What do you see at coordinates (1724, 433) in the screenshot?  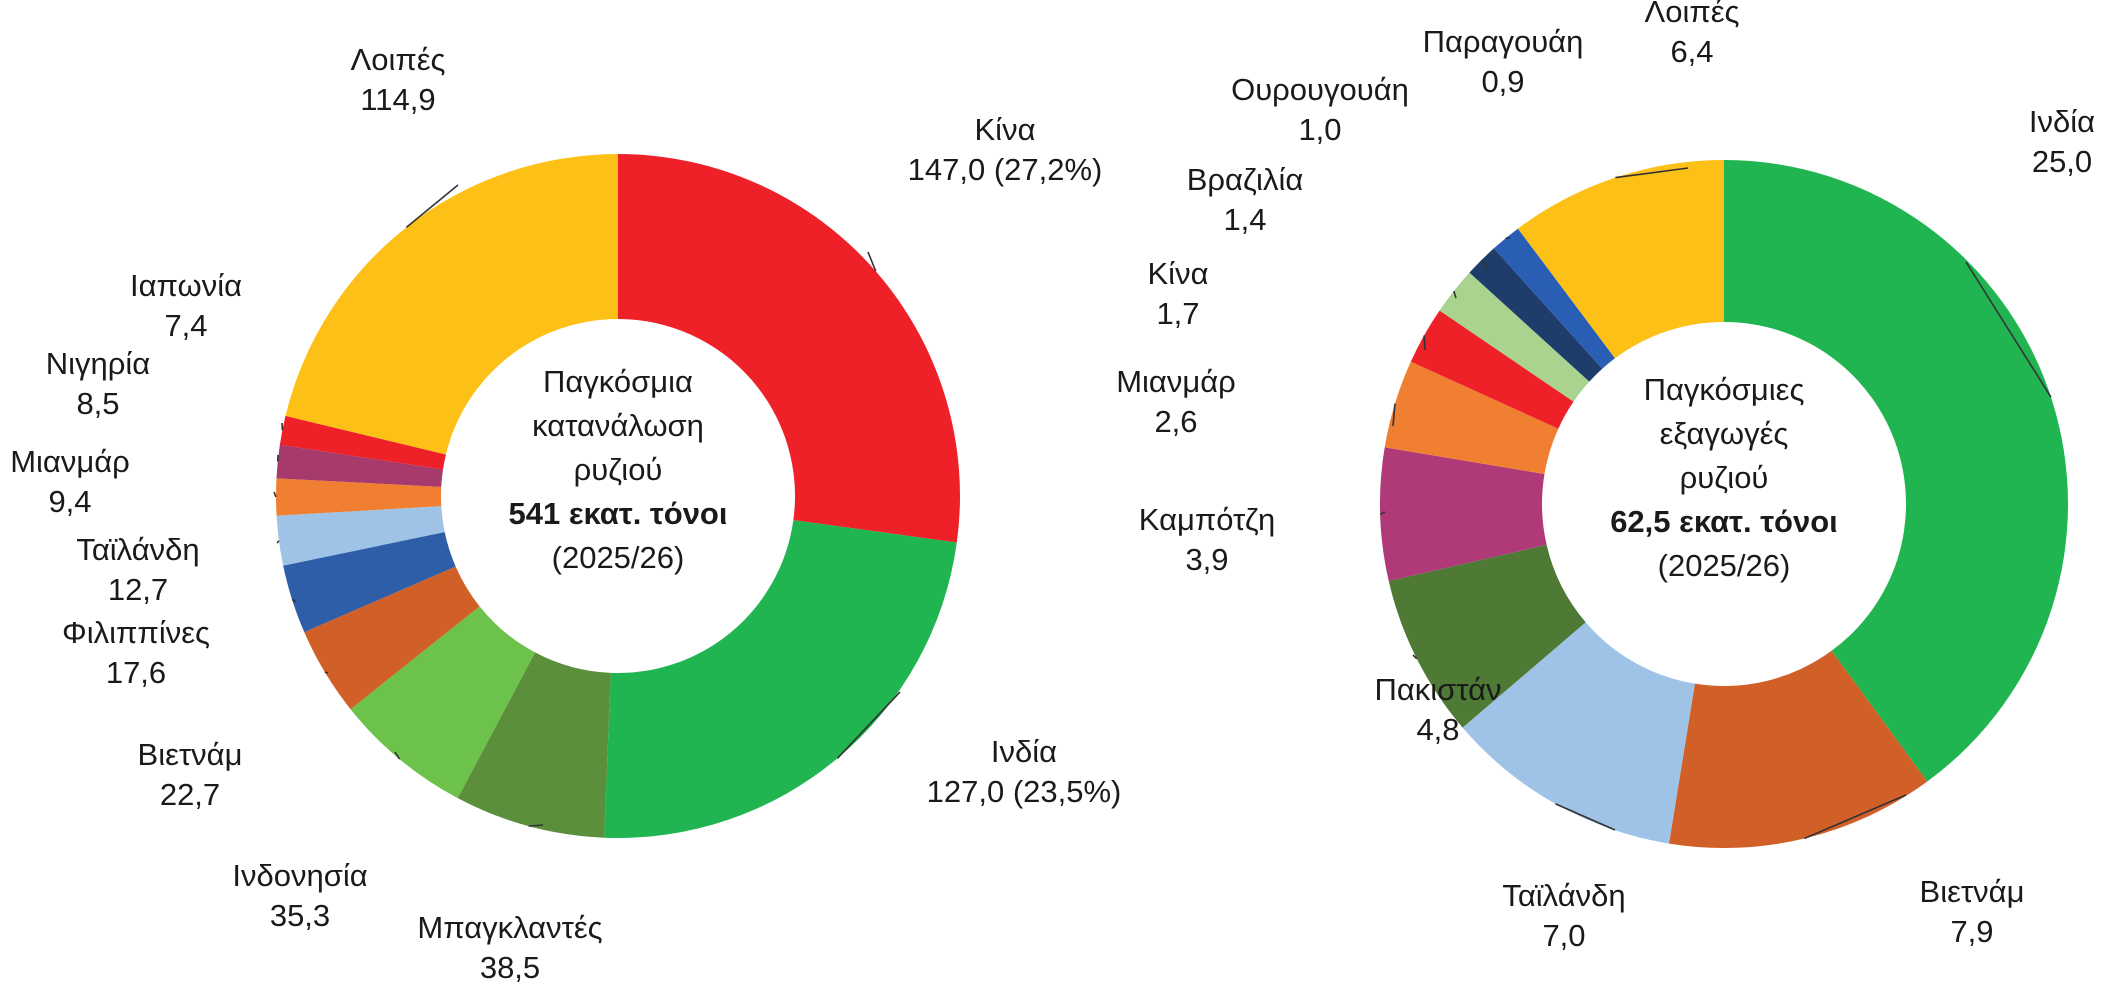 I see `center-line-1-1: εξαγωγές` at bounding box center [1724, 433].